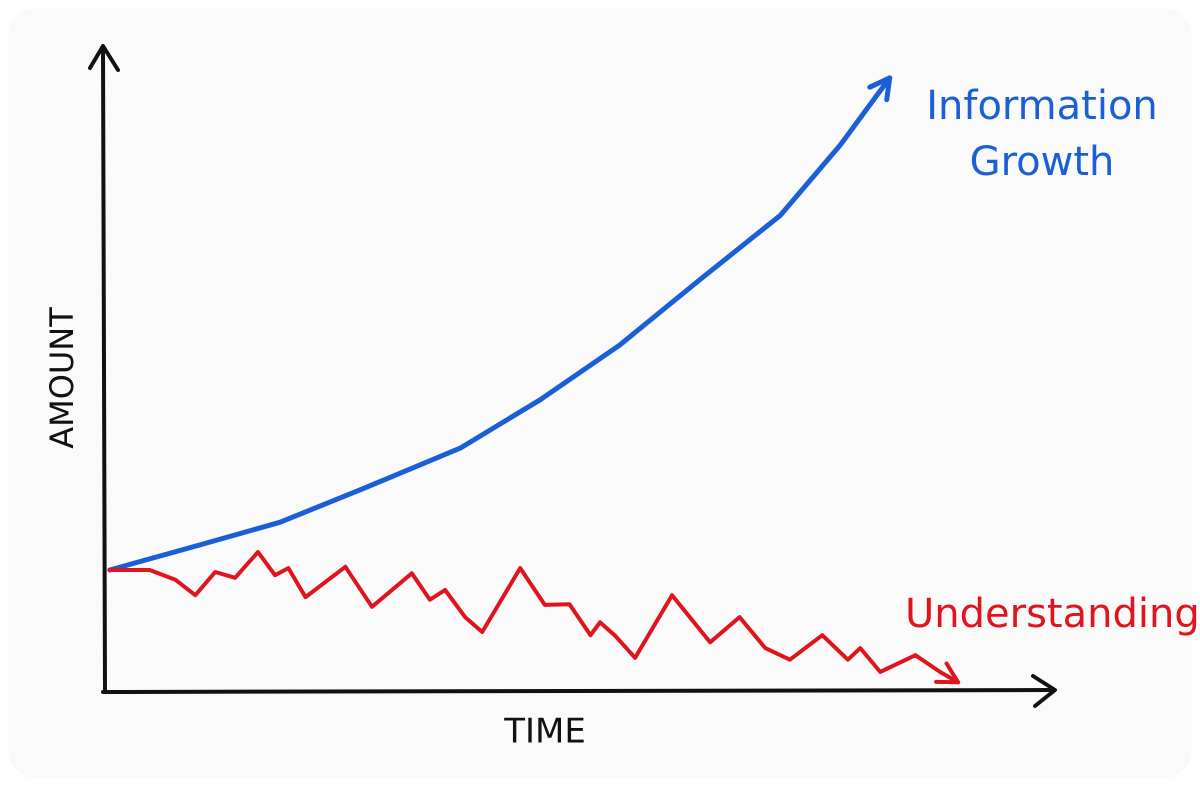 The height and width of the screenshot is (786, 1200). Describe the element at coordinates (544, 732) in the screenshot. I see `x-axis-label: TIME` at that location.